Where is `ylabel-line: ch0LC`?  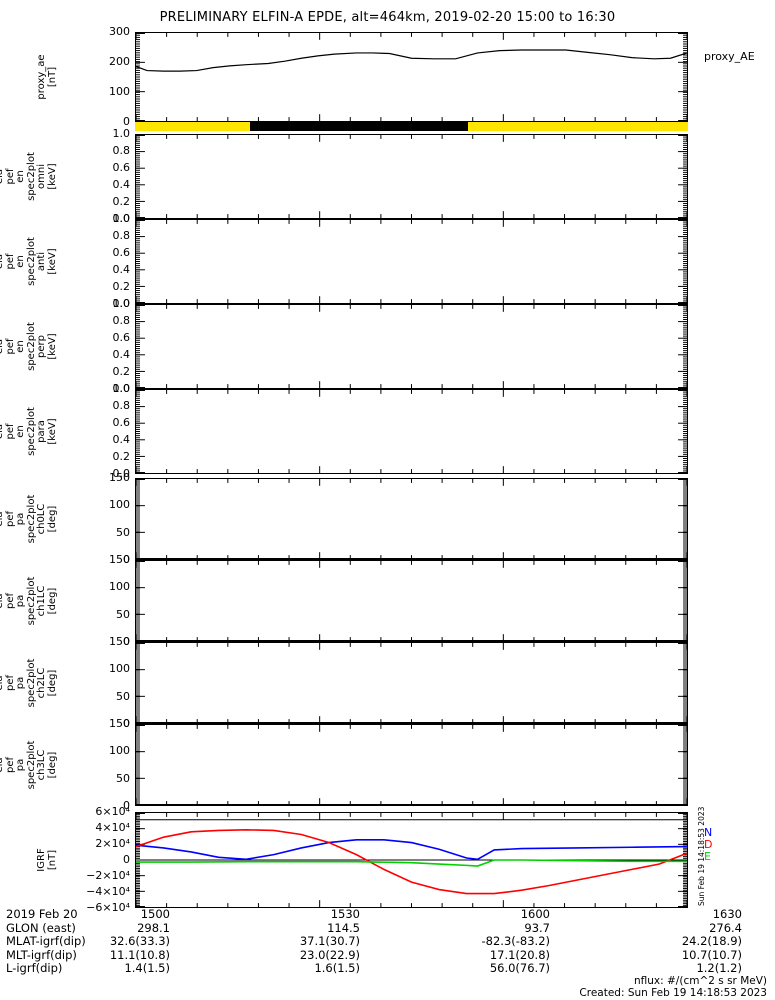
ylabel-line: ch0LC is located at coordinates (41, 519).